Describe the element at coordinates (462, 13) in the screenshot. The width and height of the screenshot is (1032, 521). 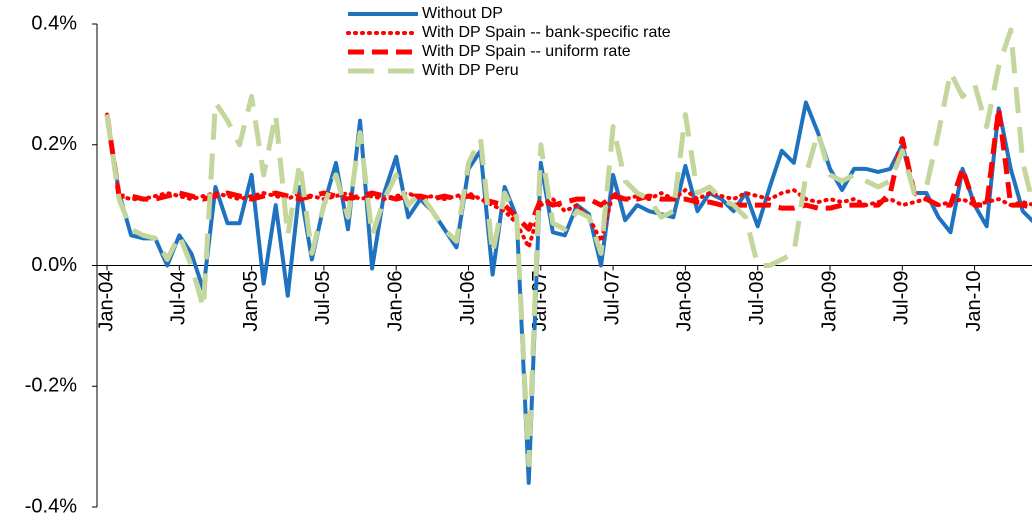
I see `legend-label: Without DP` at that location.